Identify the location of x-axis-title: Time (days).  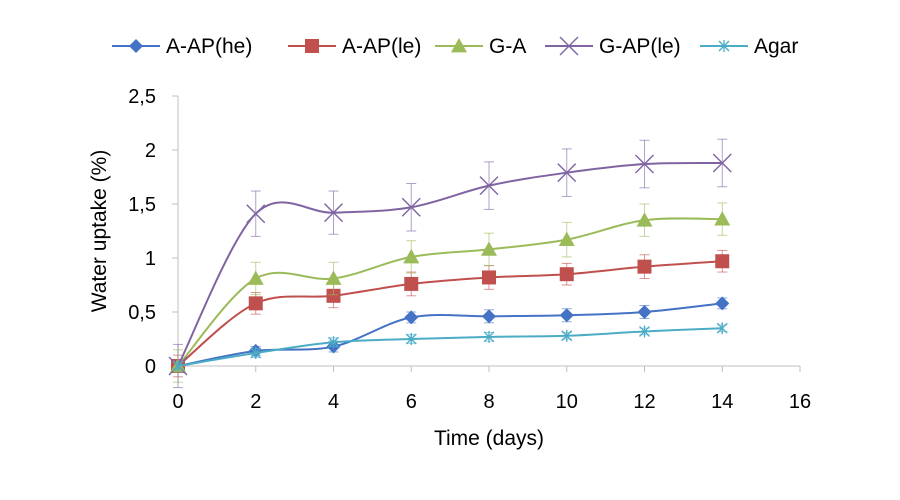
(489, 438).